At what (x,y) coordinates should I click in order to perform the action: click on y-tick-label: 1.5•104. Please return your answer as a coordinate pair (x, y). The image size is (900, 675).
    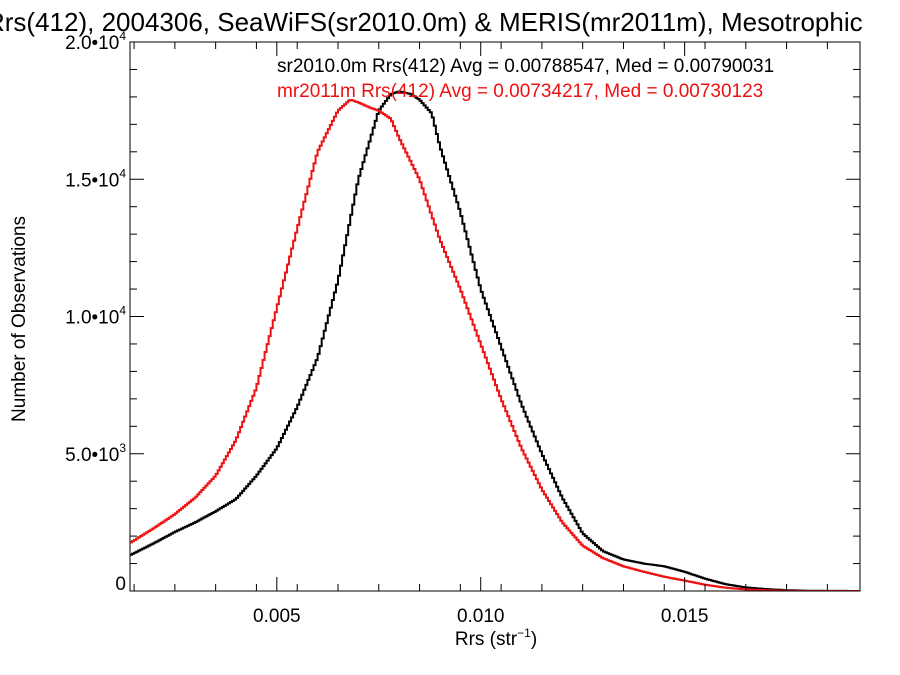
    Looking at the image, I should click on (95, 178).